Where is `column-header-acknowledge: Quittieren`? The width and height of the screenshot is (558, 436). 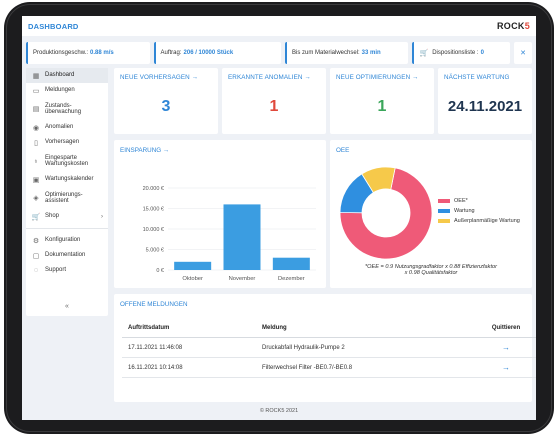
column-header-acknowledge: Quittieren is located at coordinates (506, 327).